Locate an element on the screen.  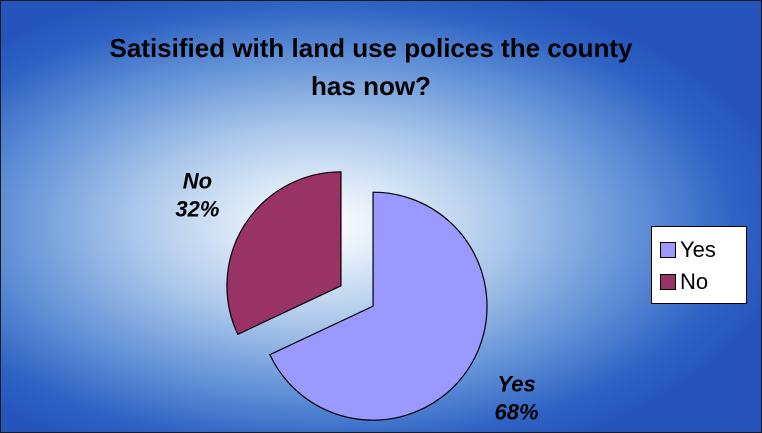
data-label-yes-name: Yes is located at coordinates (516, 383).